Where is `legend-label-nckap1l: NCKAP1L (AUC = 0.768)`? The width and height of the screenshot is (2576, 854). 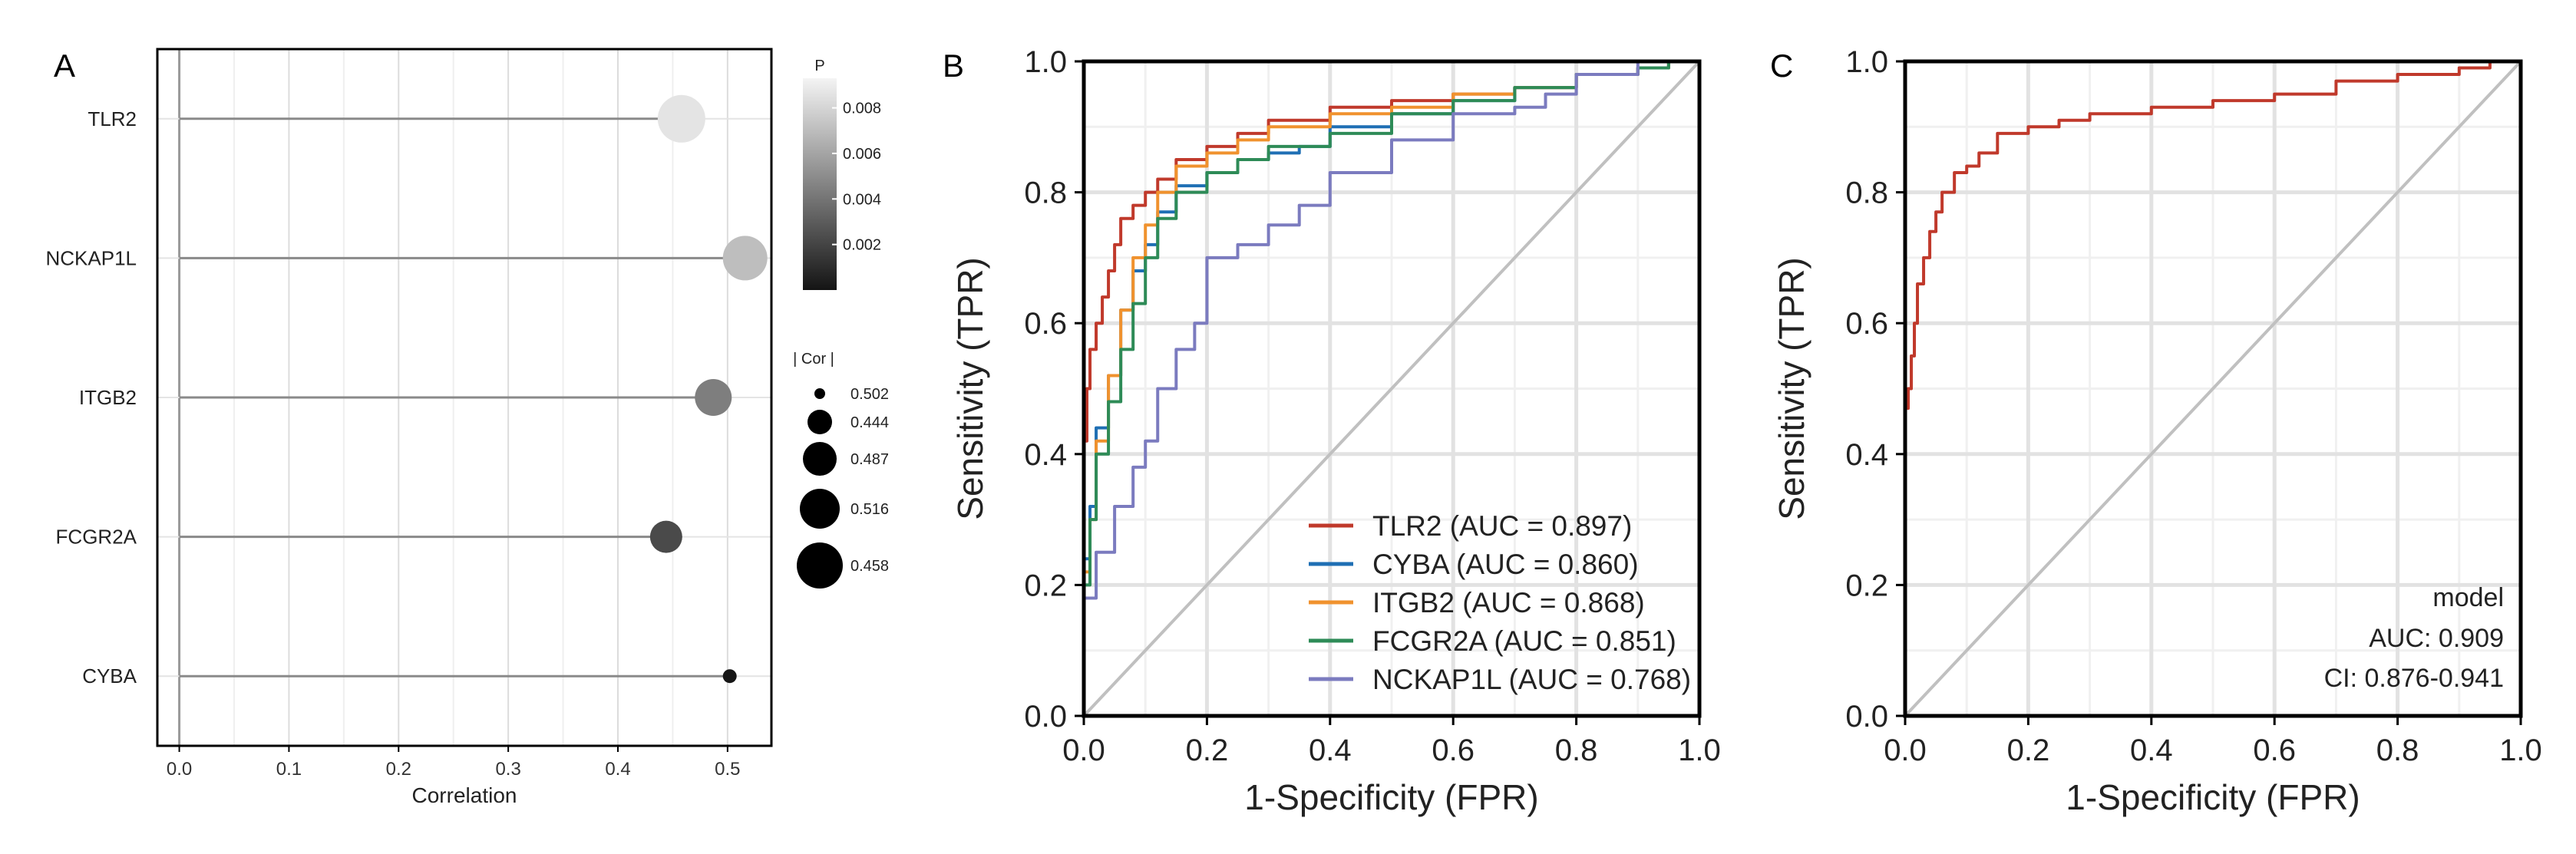
legend-label-nckap1l: NCKAP1L (AUC = 0.768) is located at coordinates (1531, 679).